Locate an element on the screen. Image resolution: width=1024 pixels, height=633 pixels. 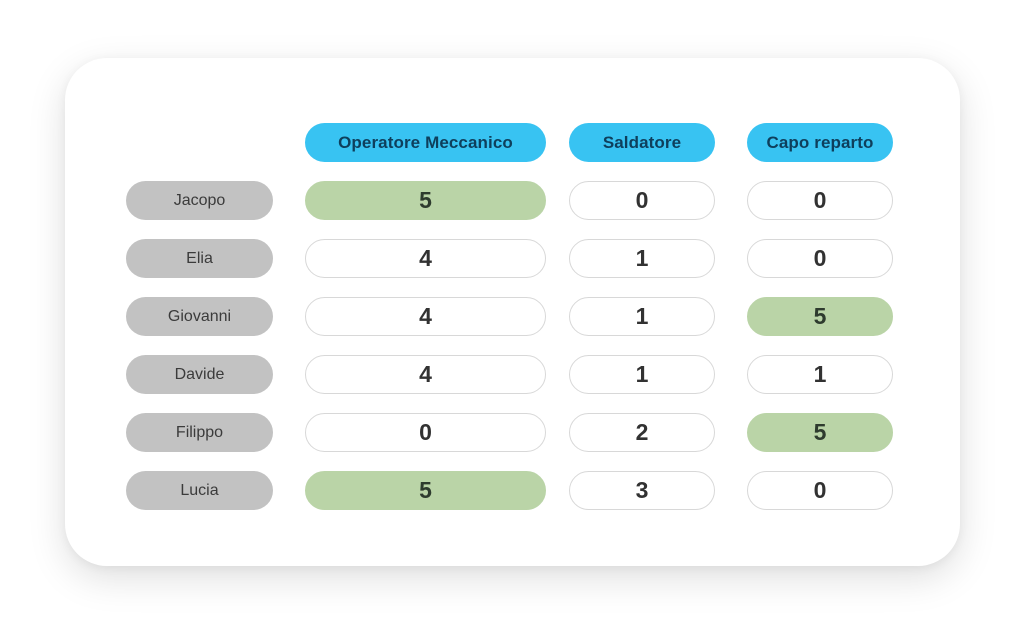
table-row: Davide 4 1 1 is located at coordinates (509, 374).